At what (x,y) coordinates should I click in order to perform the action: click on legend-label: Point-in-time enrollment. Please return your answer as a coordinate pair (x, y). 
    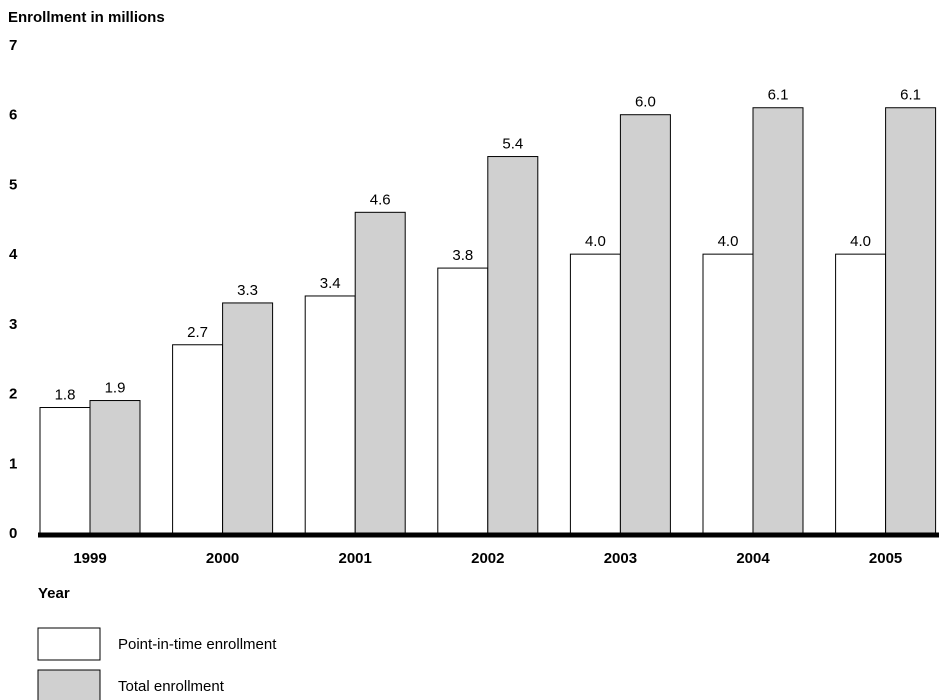
    Looking at the image, I should click on (197, 644).